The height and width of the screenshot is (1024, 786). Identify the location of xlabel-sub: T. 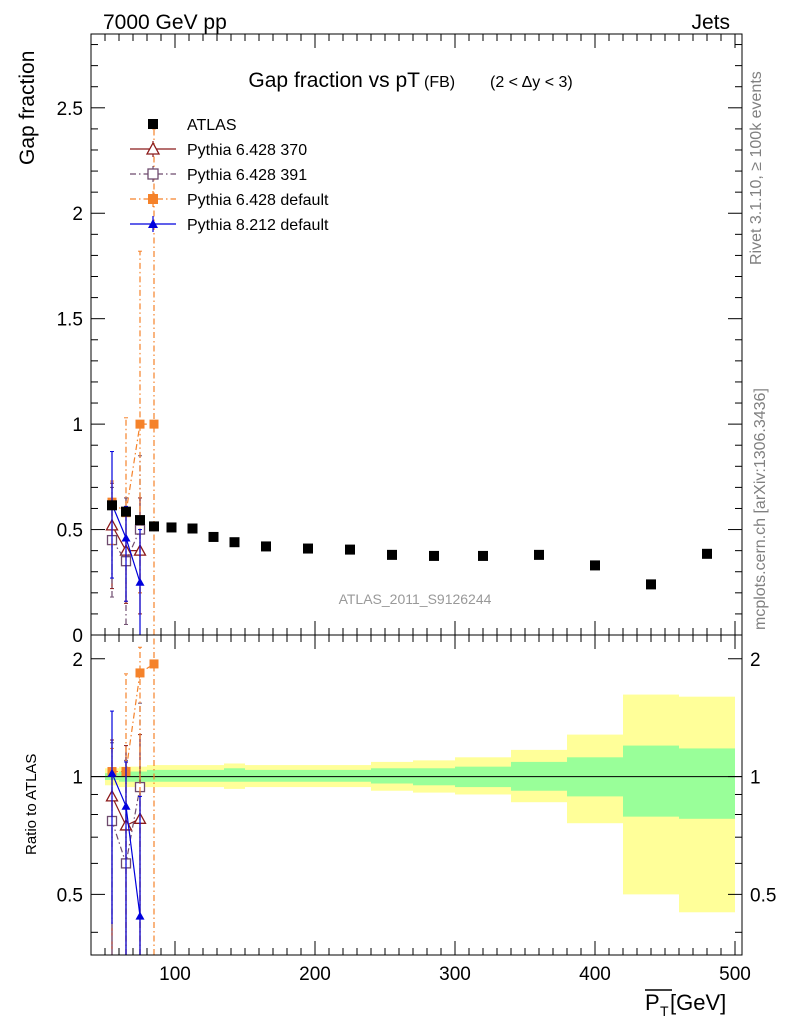
(664, 1011).